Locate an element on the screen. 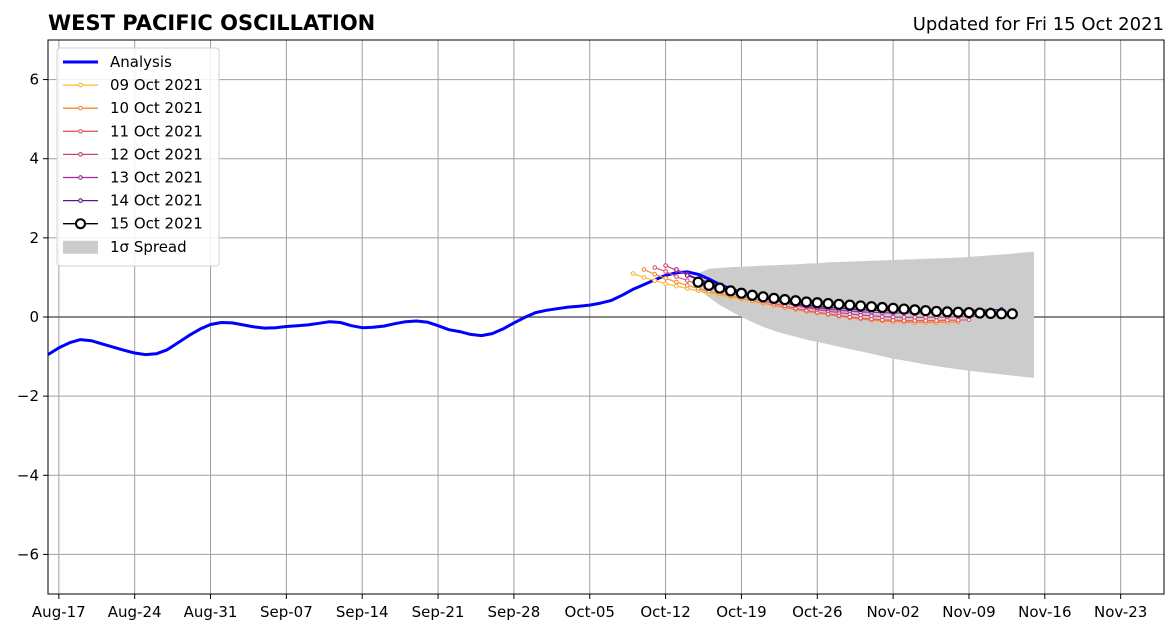  x-tick-label: Oct-26 is located at coordinates (817, 612).